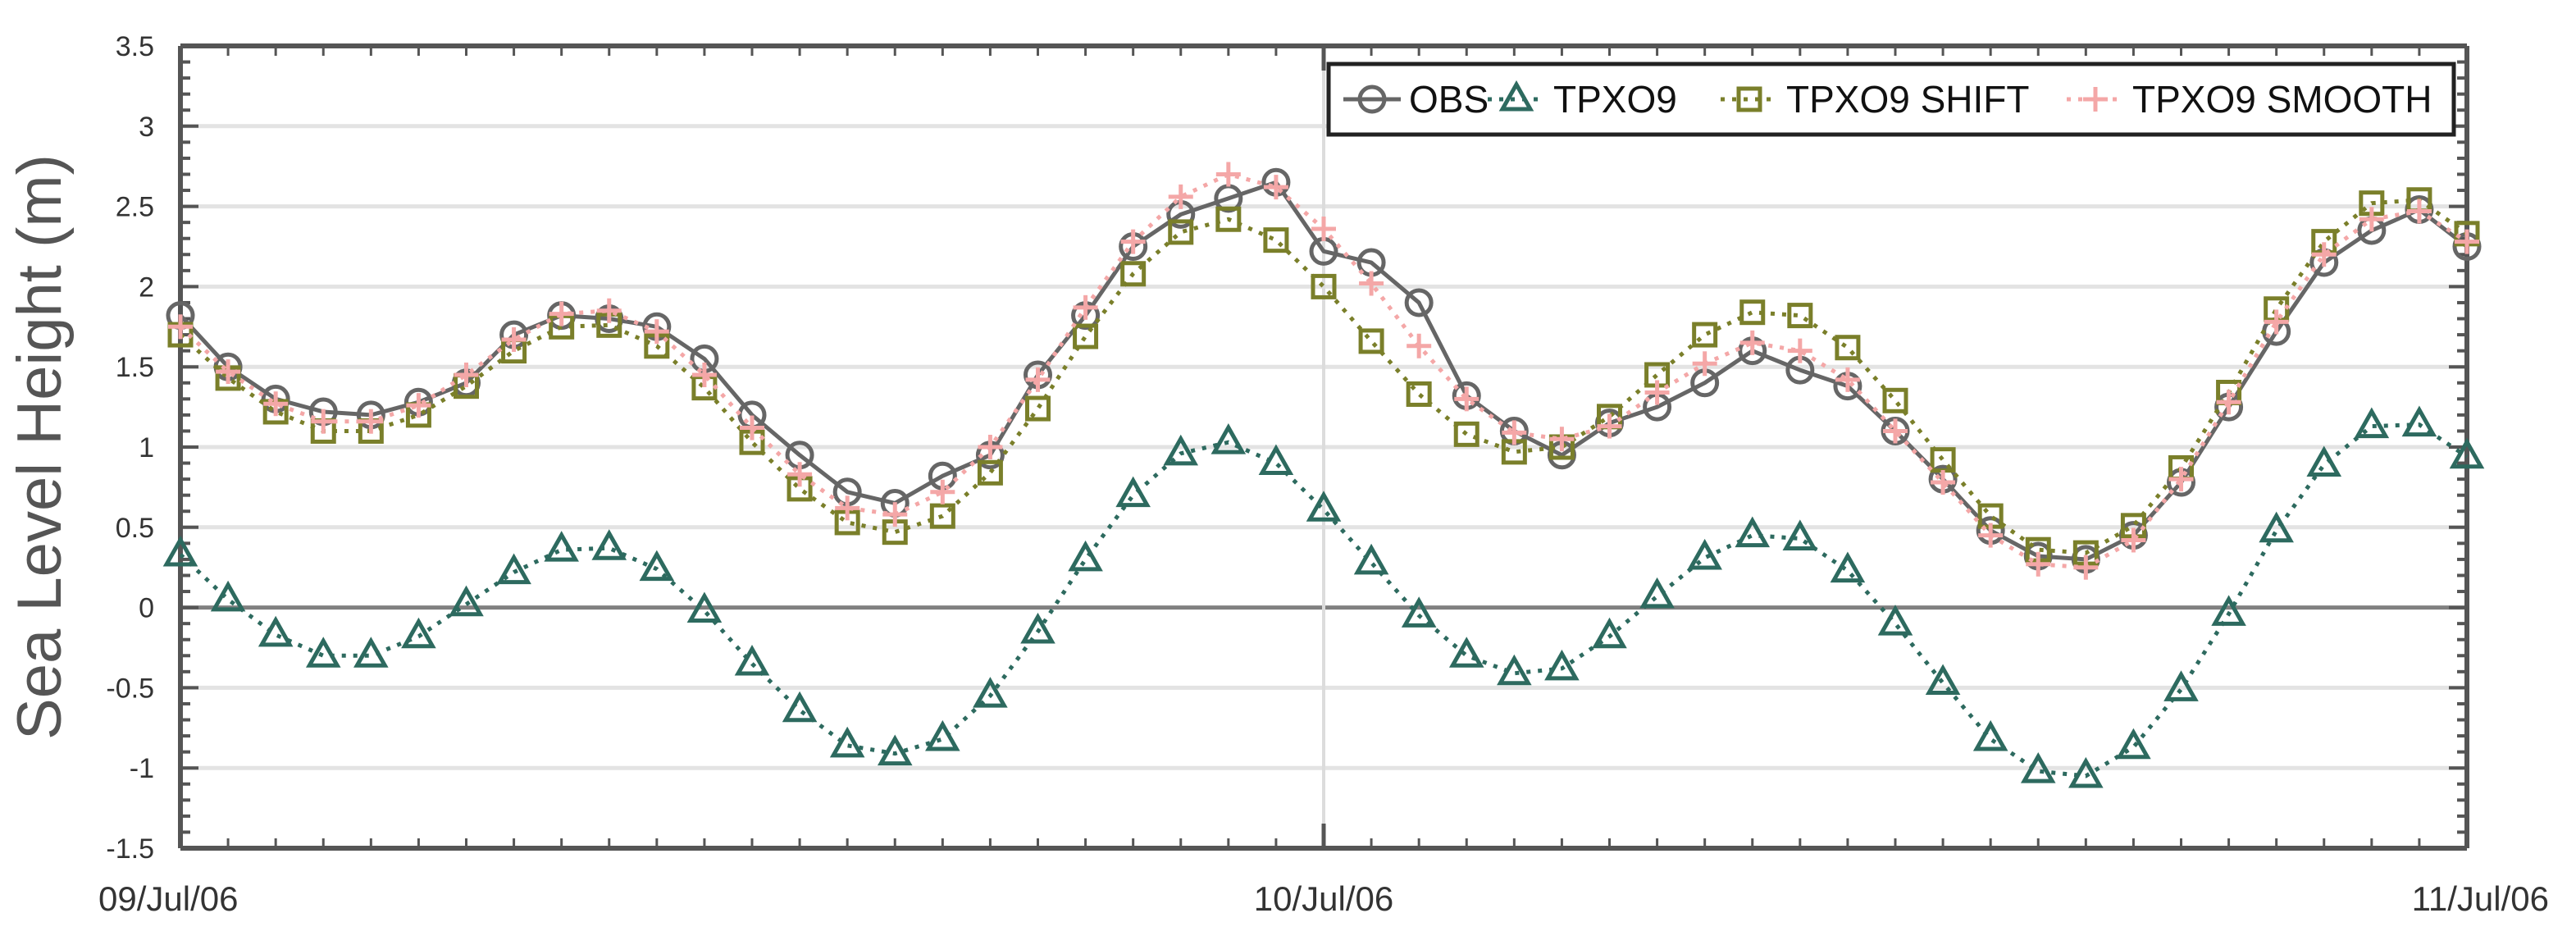  What do you see at coordinates (146, 609) in the screenshot?
I see `y-tick-label: 0` at bounding box center [146, 609].